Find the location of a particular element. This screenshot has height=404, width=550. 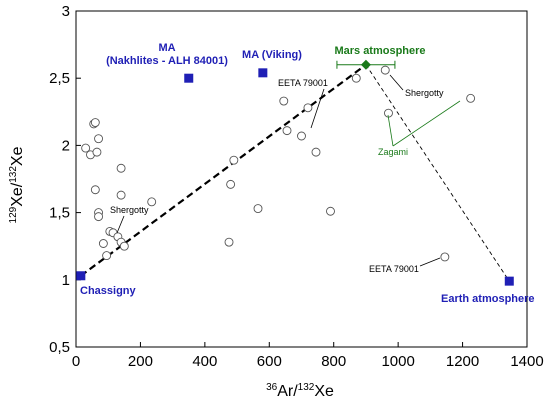

x-axis-title-main: Ar/ is located at coordinates (287, 391).